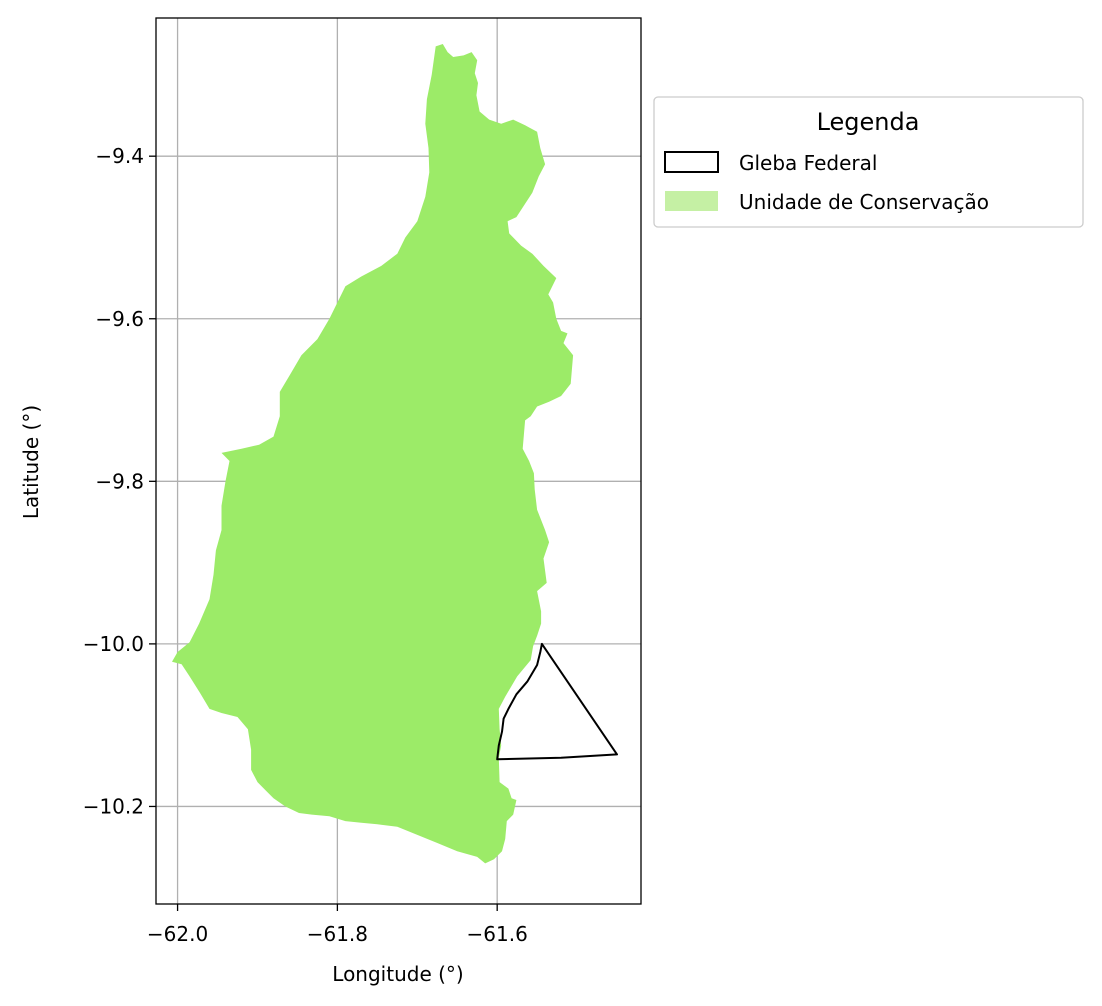 The width and height of the screenshot is (1102, 1006). I want to click on legend-swatch-gleba-federal, so click(691, 162).